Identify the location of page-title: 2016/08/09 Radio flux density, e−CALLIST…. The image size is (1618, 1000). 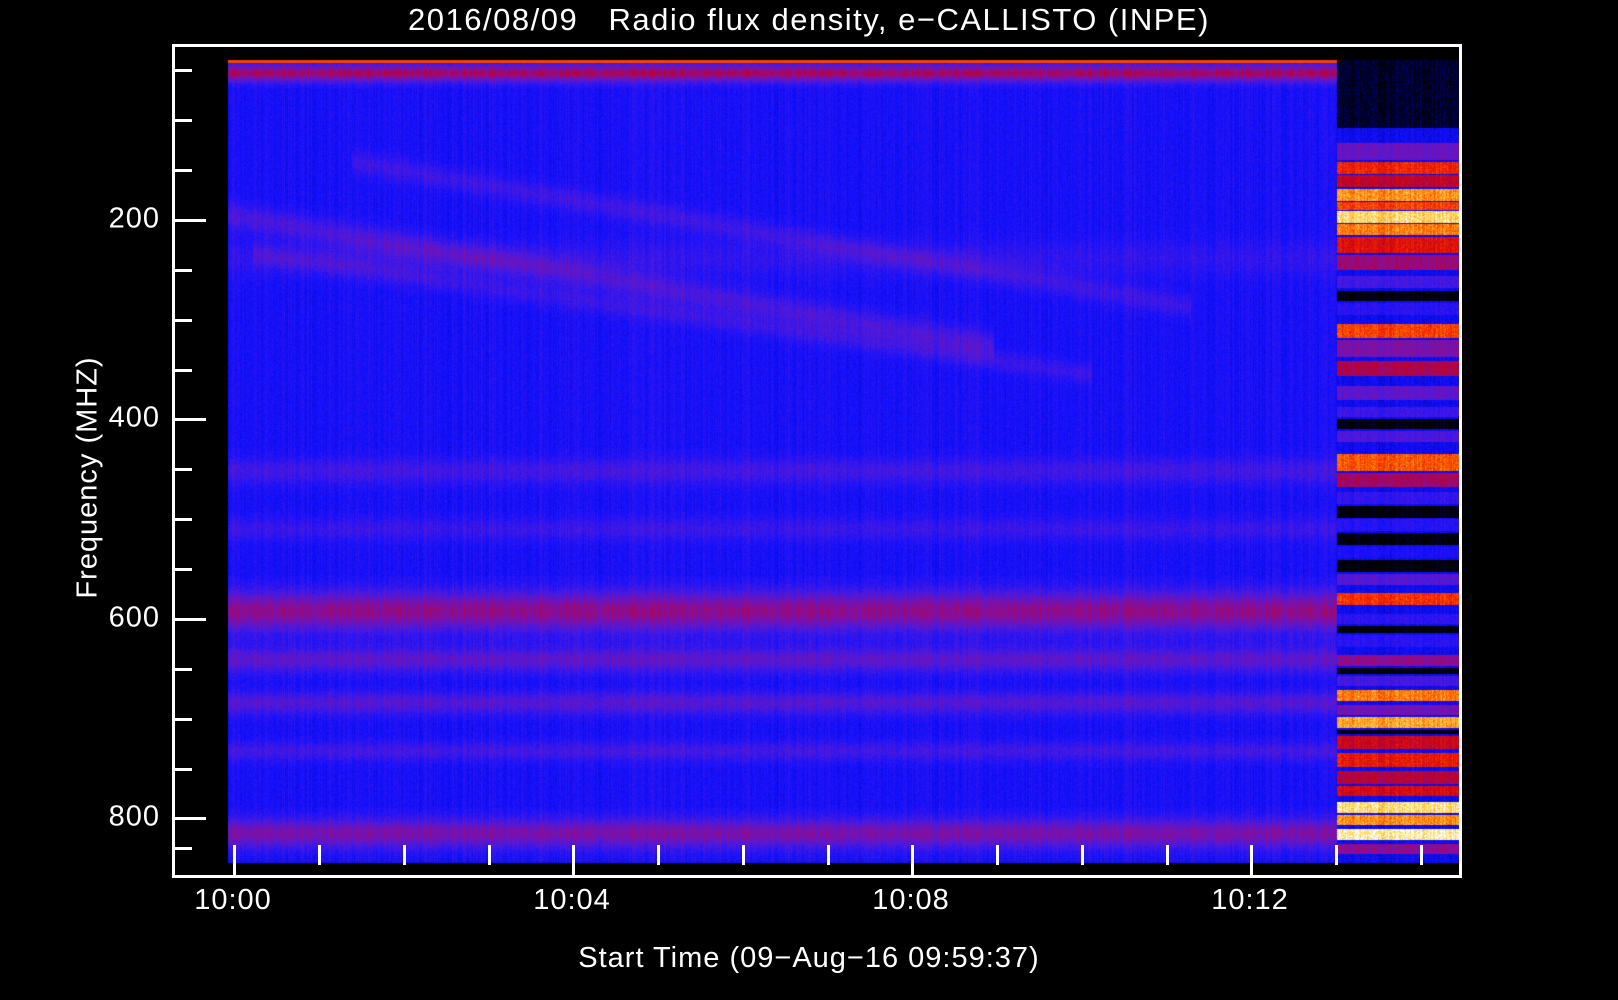
(809, 19).